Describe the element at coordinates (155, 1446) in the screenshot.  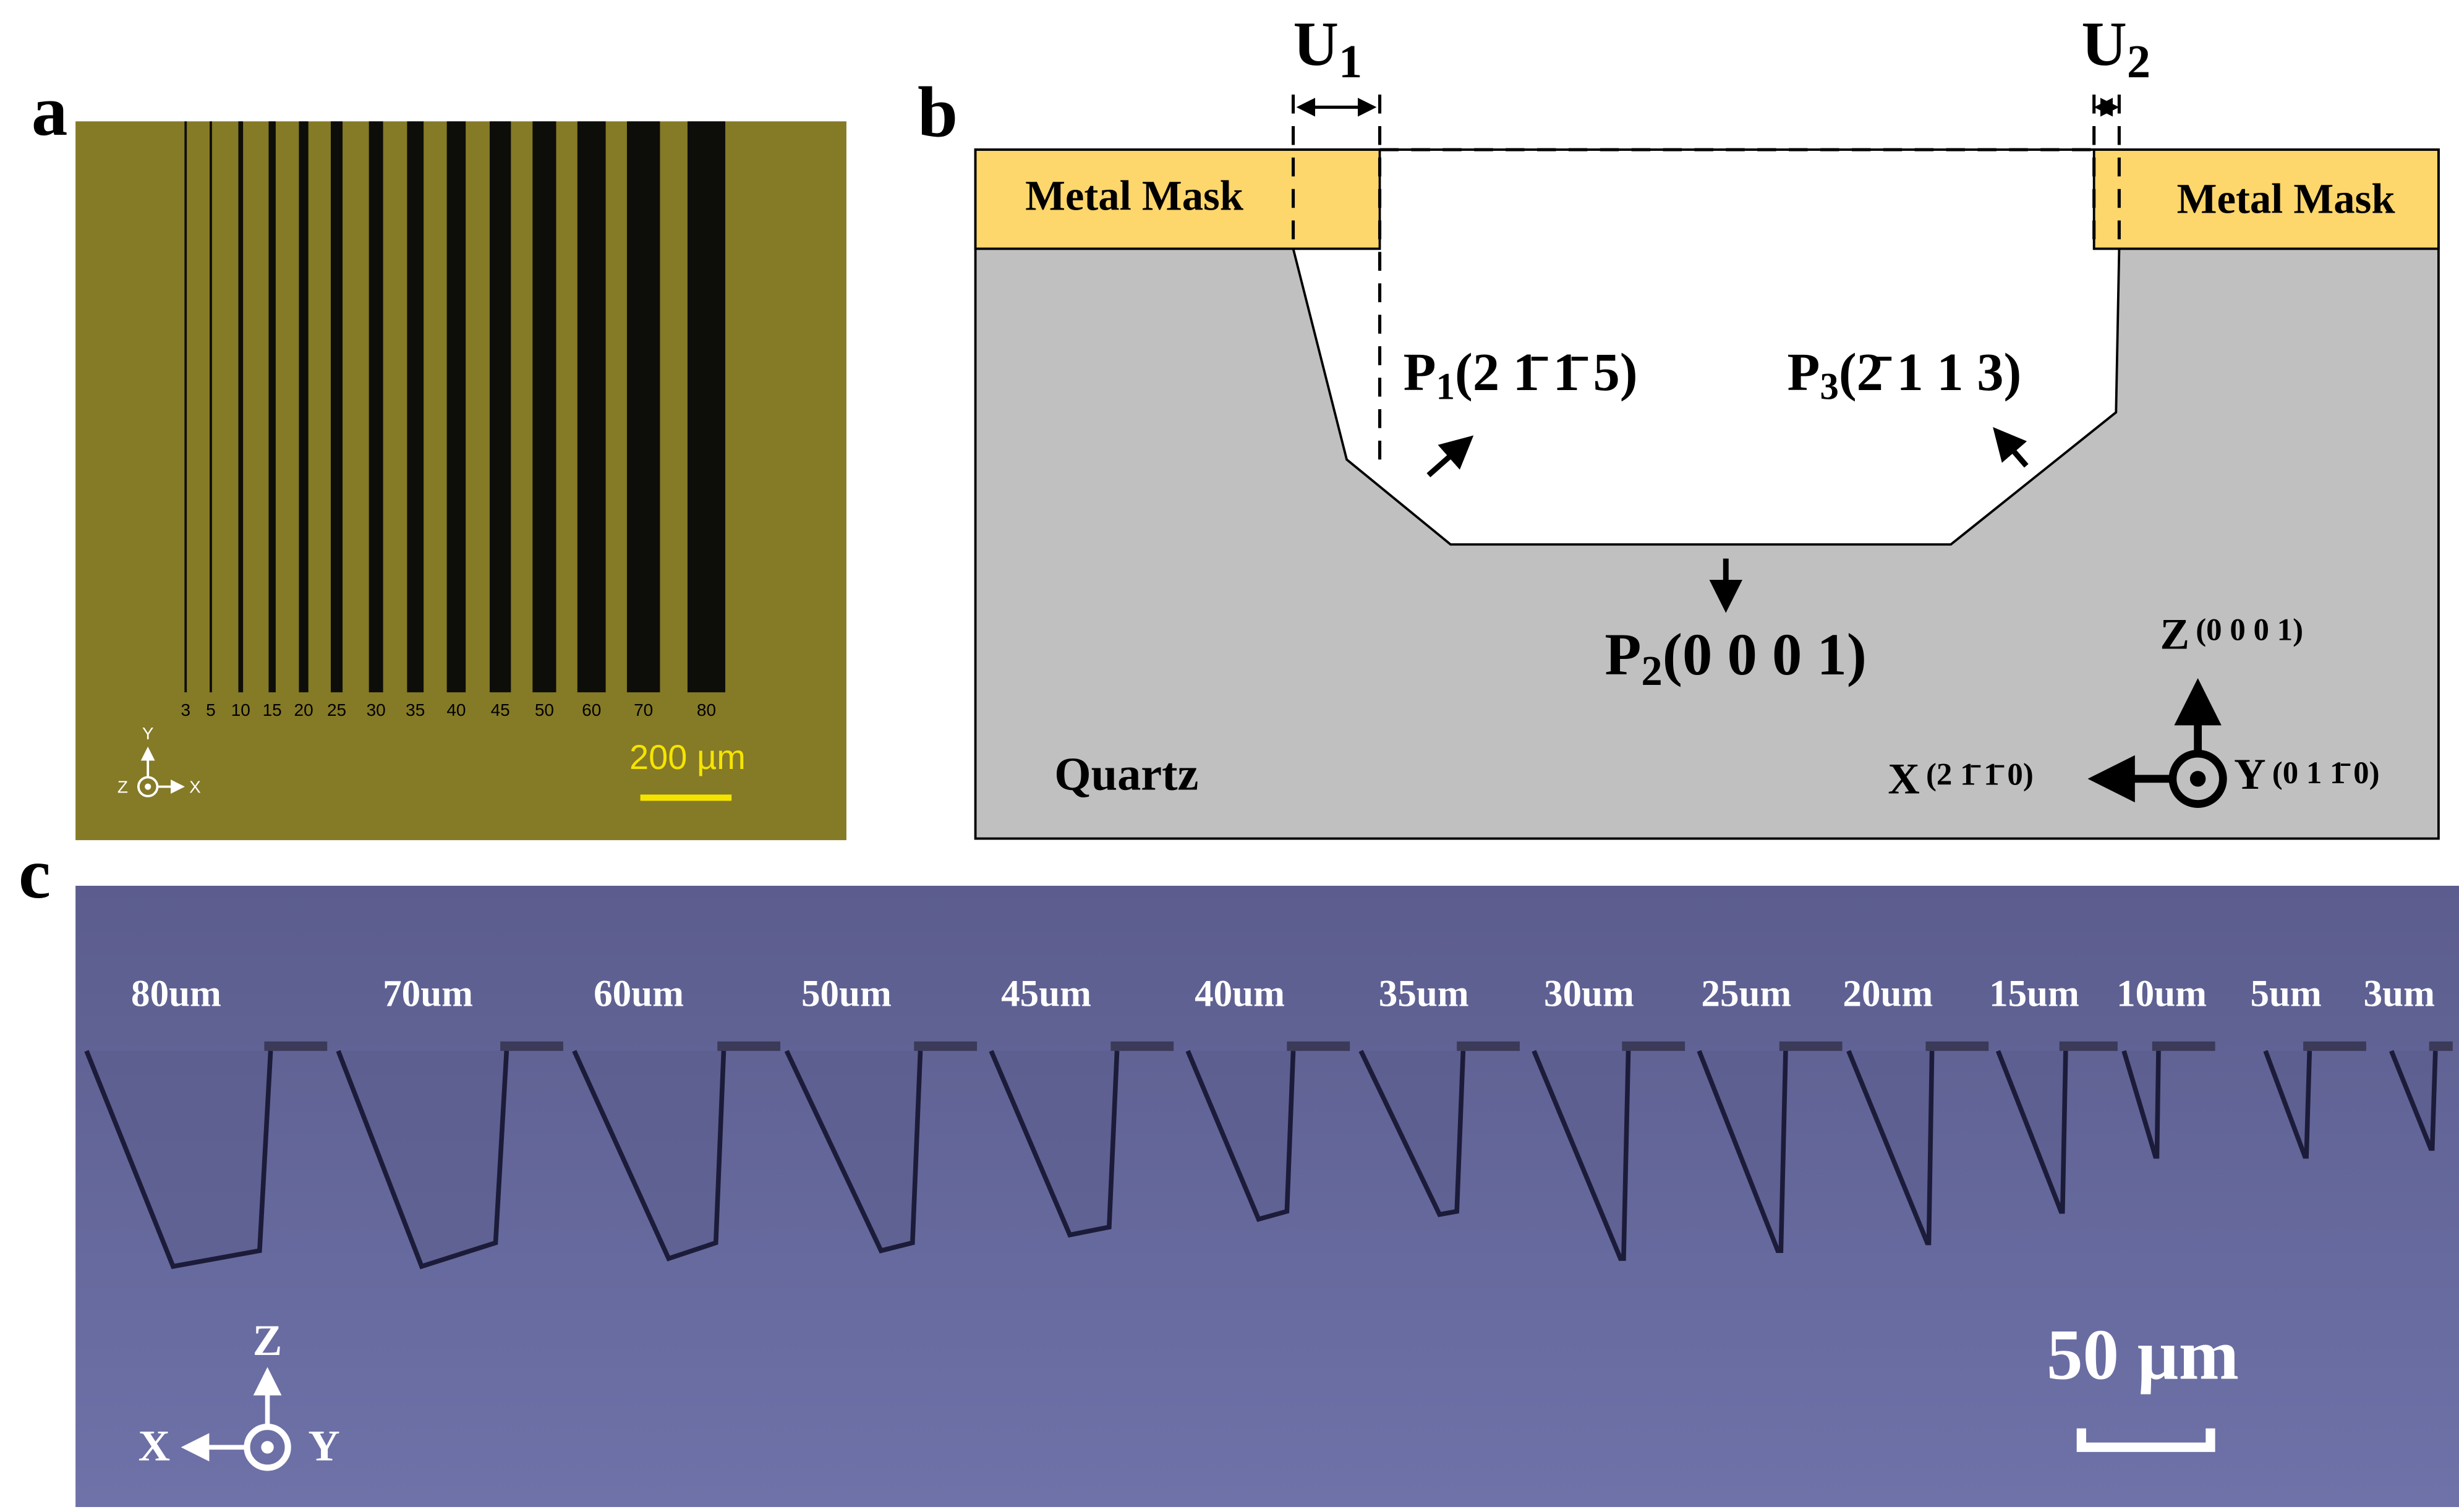
I see `axis-label: X` at that location.